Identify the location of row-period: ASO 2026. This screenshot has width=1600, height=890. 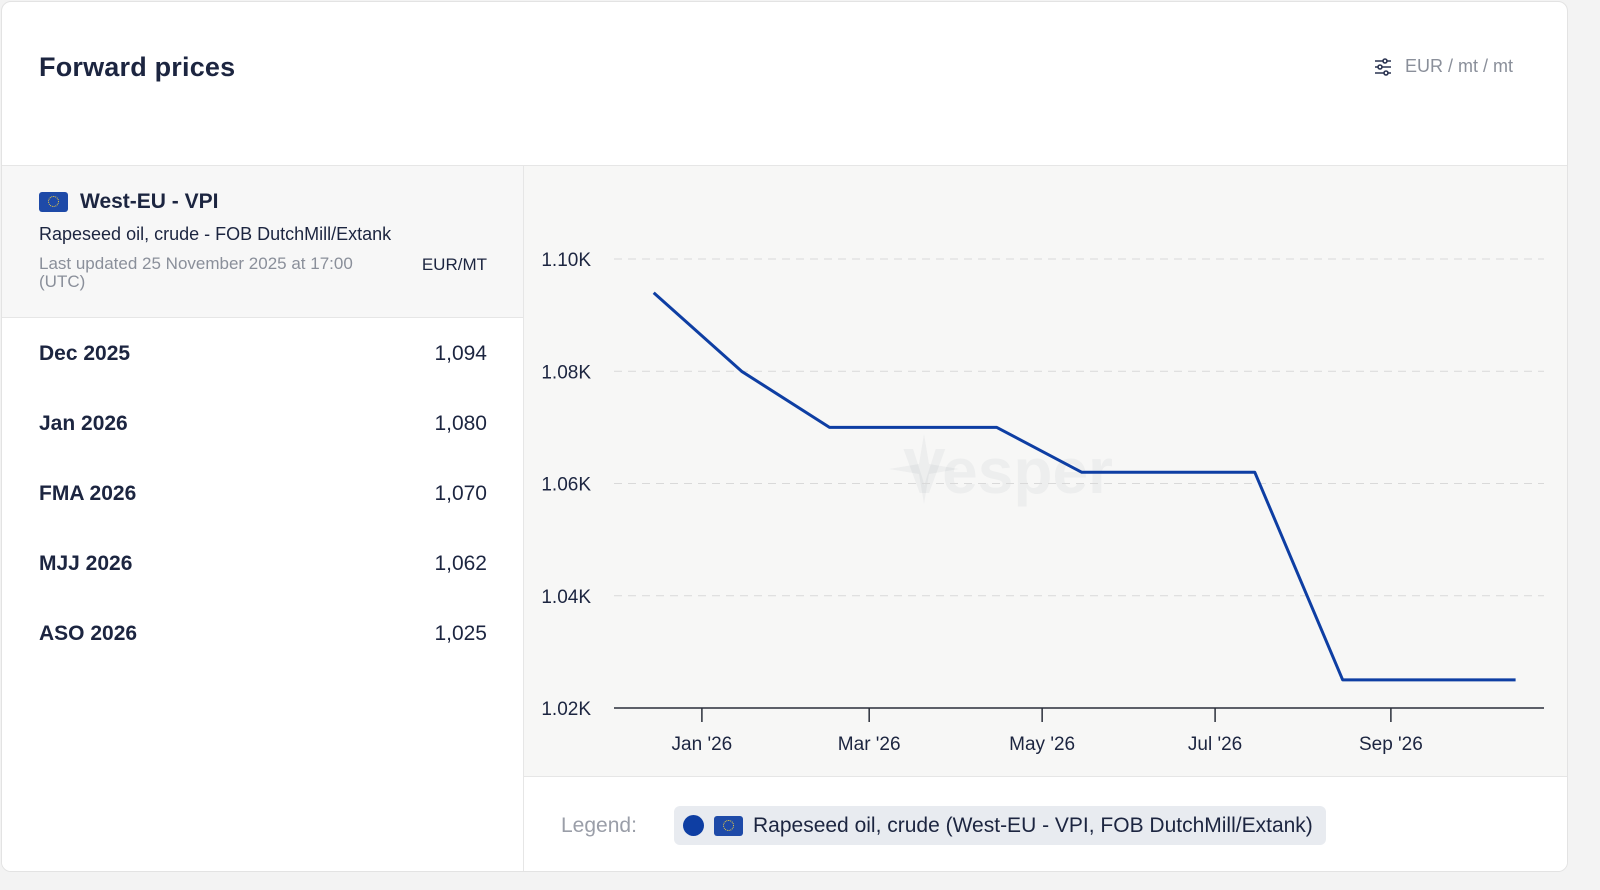
(88, 633).